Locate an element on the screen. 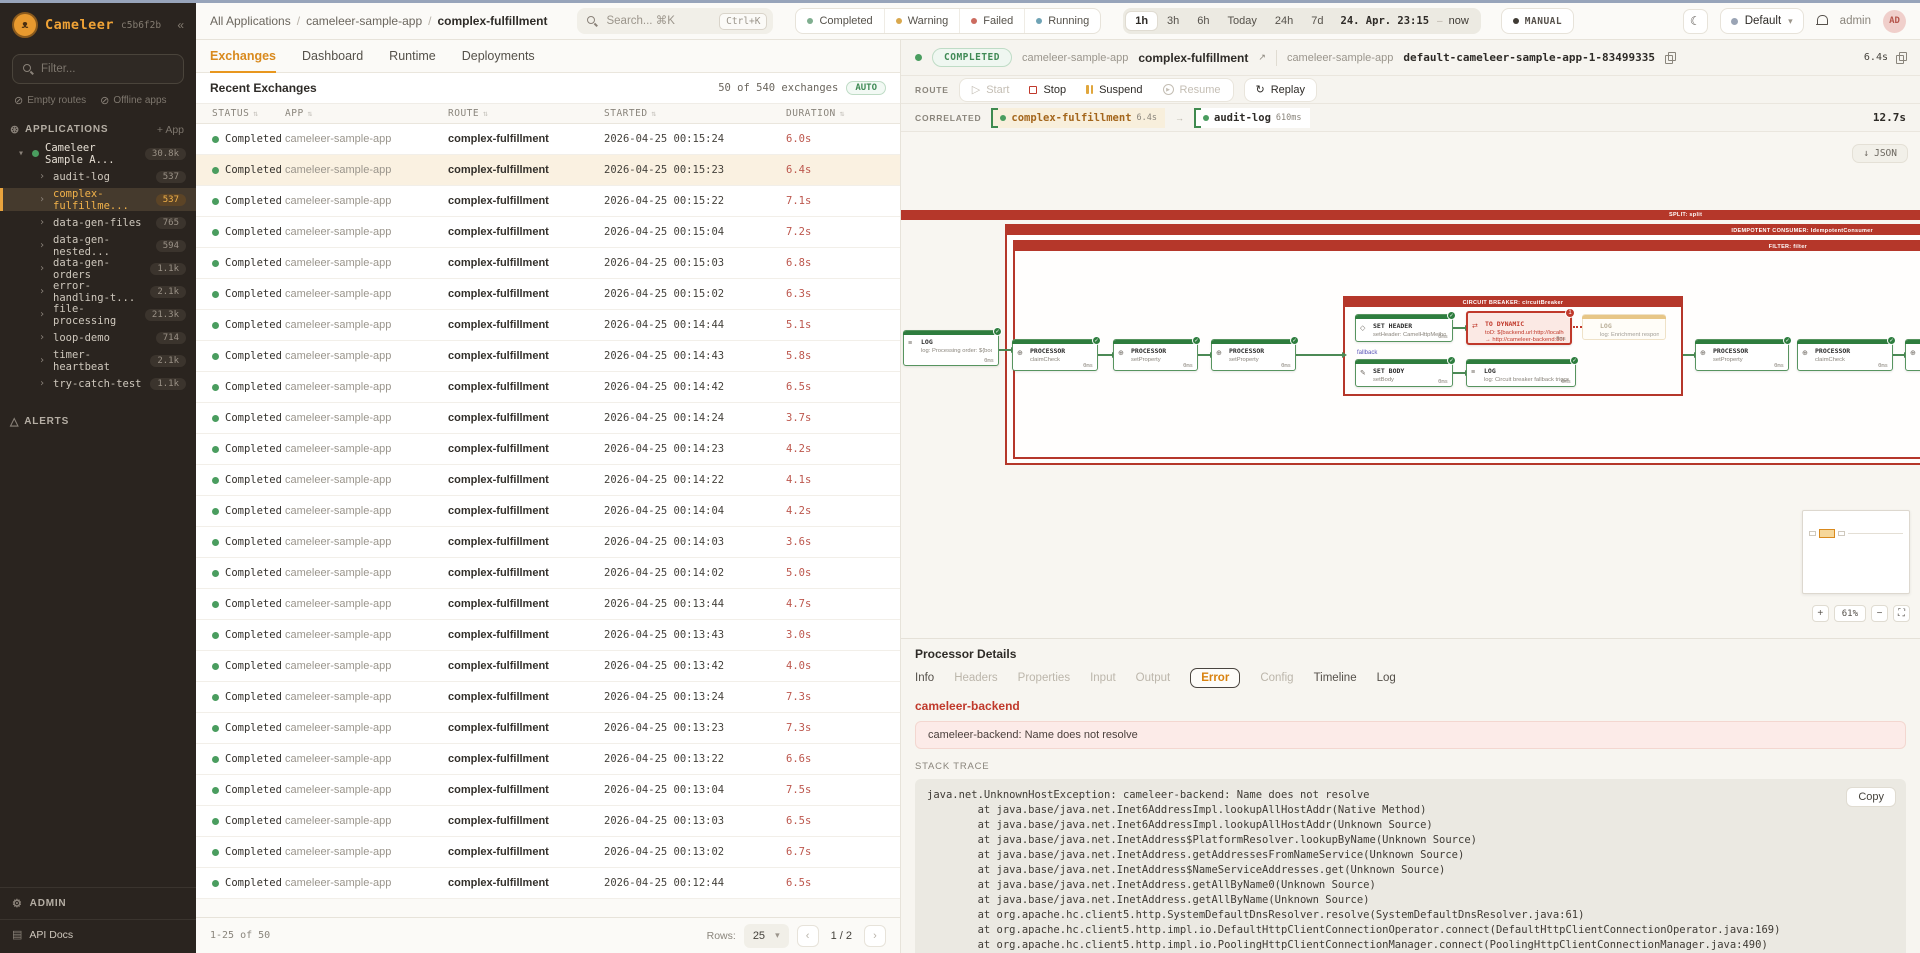 The image size is (1920, 953). processor-detail-tab: Properties is located at coordinates (1044, 678).